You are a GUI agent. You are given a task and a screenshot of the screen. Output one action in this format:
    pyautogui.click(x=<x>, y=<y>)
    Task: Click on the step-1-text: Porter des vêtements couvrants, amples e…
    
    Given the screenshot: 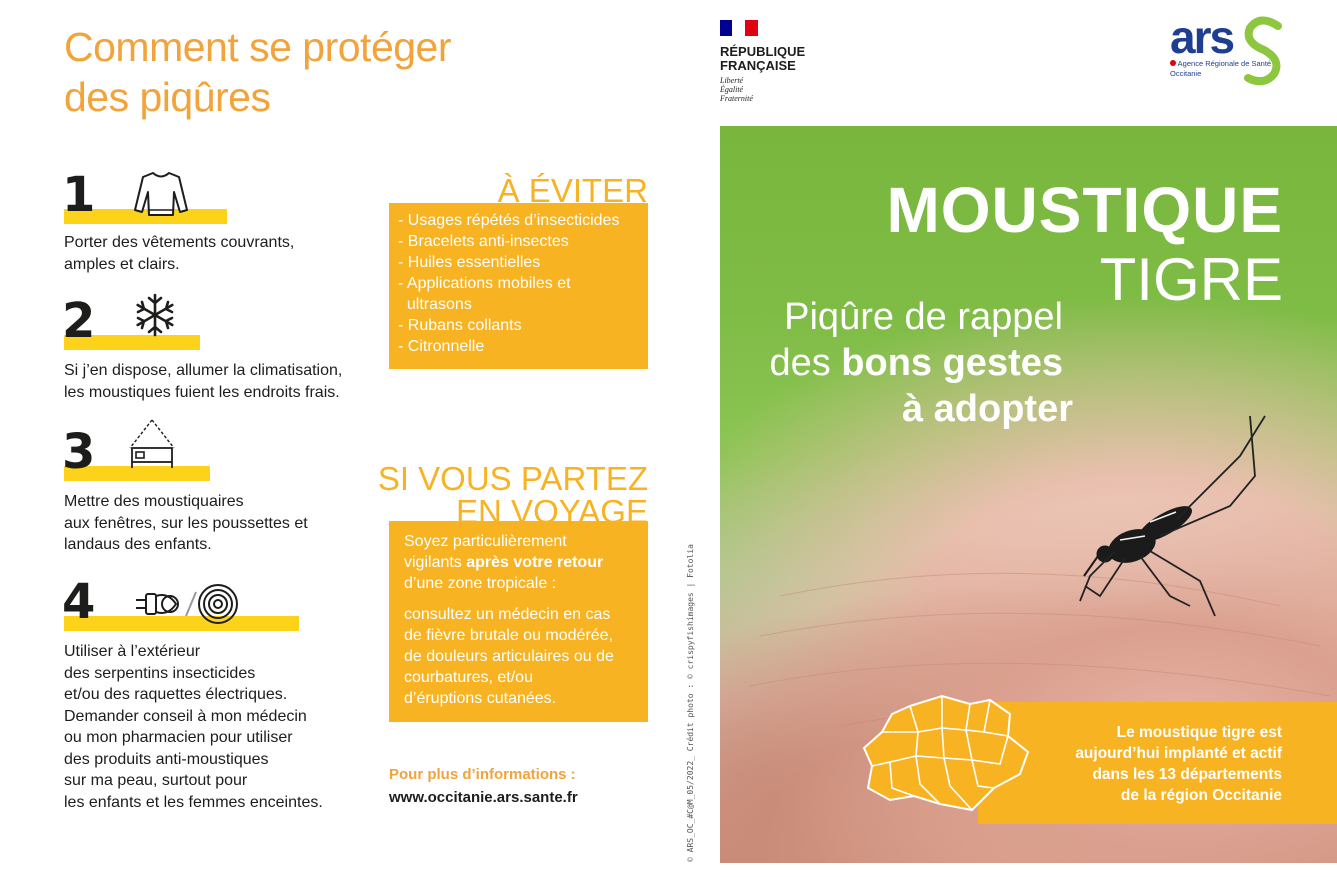 What is the action you would take?
    pyautogui.click(x=179, y=253)
    